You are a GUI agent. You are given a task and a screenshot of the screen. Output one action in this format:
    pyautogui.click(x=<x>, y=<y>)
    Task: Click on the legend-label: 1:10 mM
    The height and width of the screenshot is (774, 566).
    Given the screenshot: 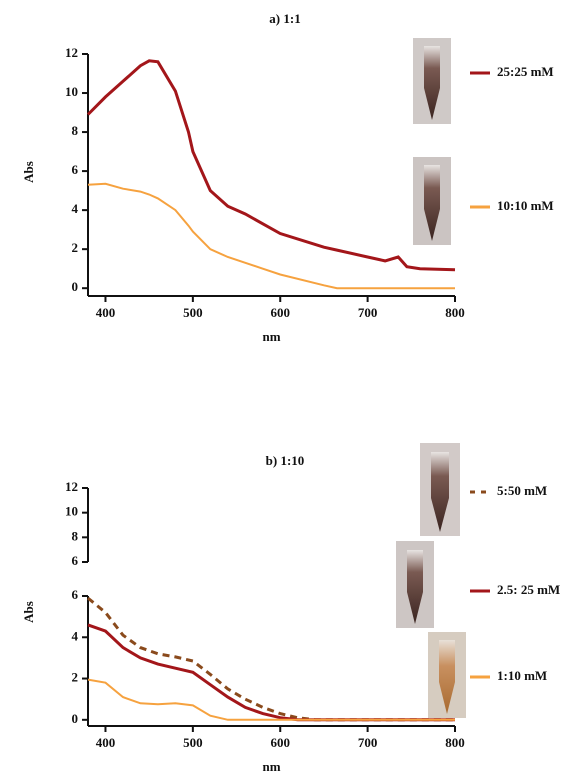 What is the action you would take?
    pyautogui.click(x=522, y=675)
    